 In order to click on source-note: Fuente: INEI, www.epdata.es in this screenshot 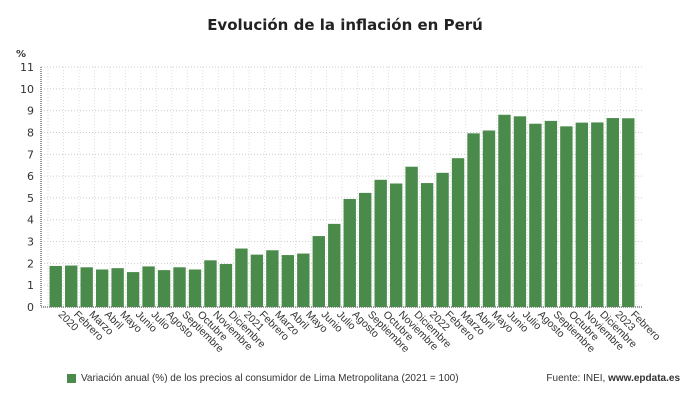, I will do `click(613, 378)`.